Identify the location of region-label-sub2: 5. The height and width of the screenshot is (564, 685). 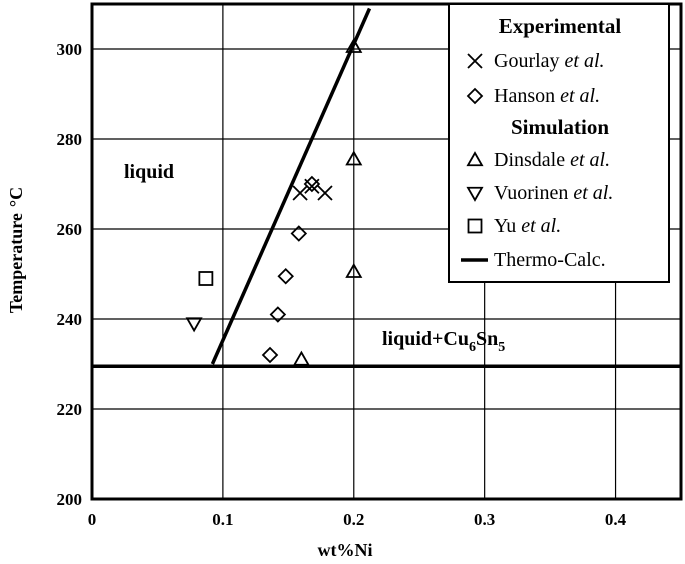
(501, 347).